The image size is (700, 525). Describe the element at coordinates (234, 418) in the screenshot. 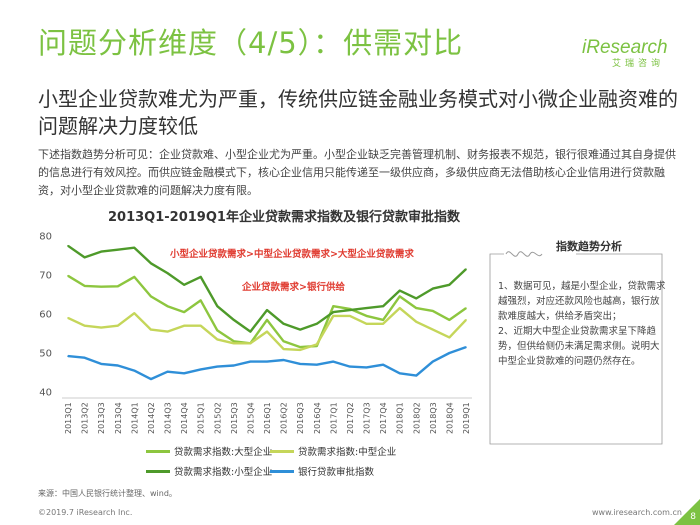

I see `x-tick-label: 2015Q3` at that location.